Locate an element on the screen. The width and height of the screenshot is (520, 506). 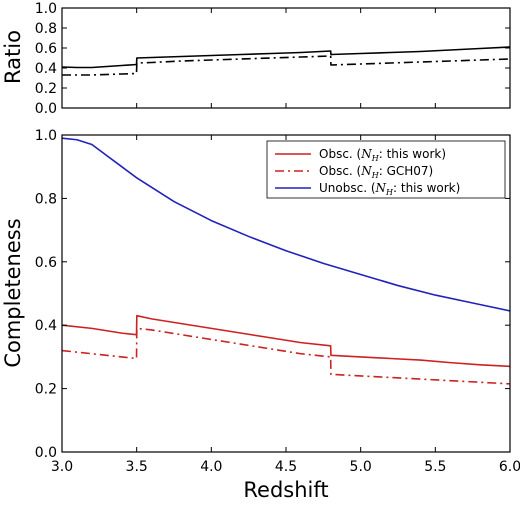
ratio-y-axis-label: Ratio is located at coordinates (13, 57).